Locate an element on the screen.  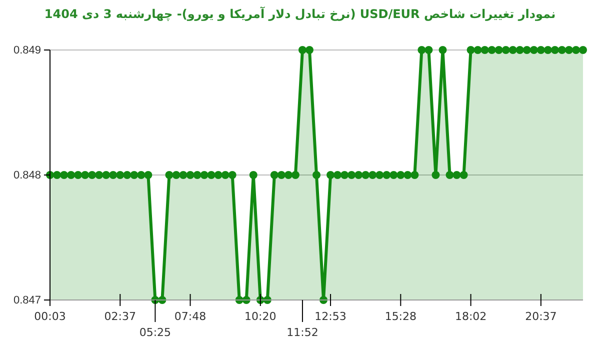
x-tick-label: 18:02 is located at coordinates (470, 316).